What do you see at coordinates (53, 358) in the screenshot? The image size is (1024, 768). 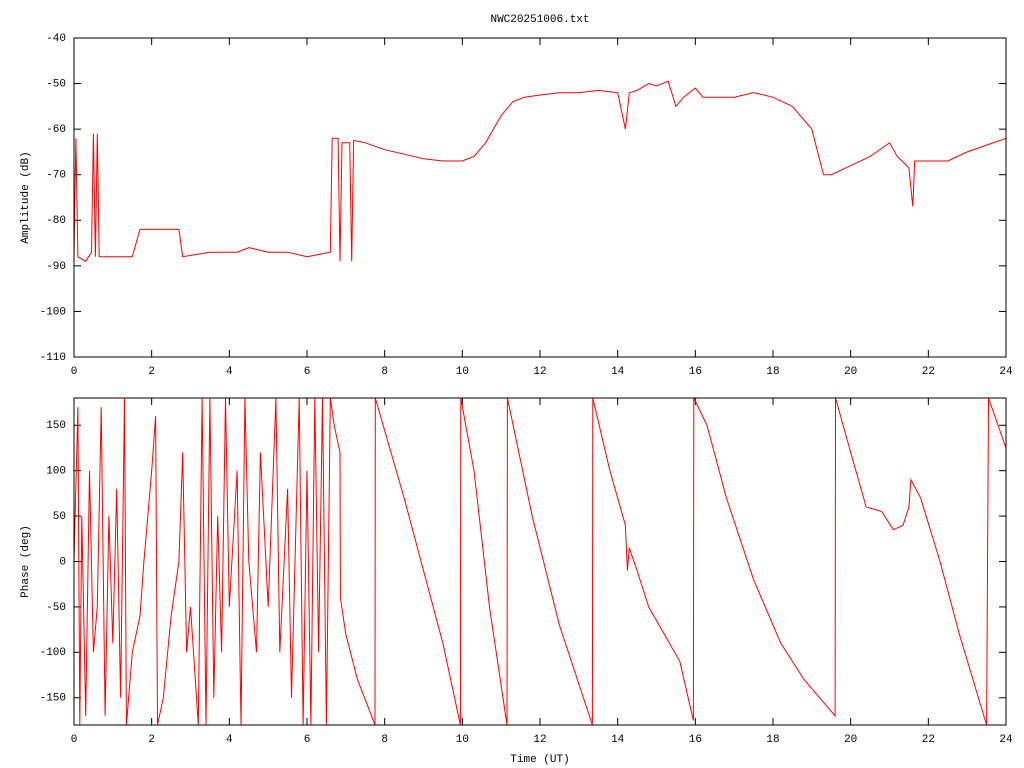 I see `y-tick-label: -110` at bounding box center [53, 358].